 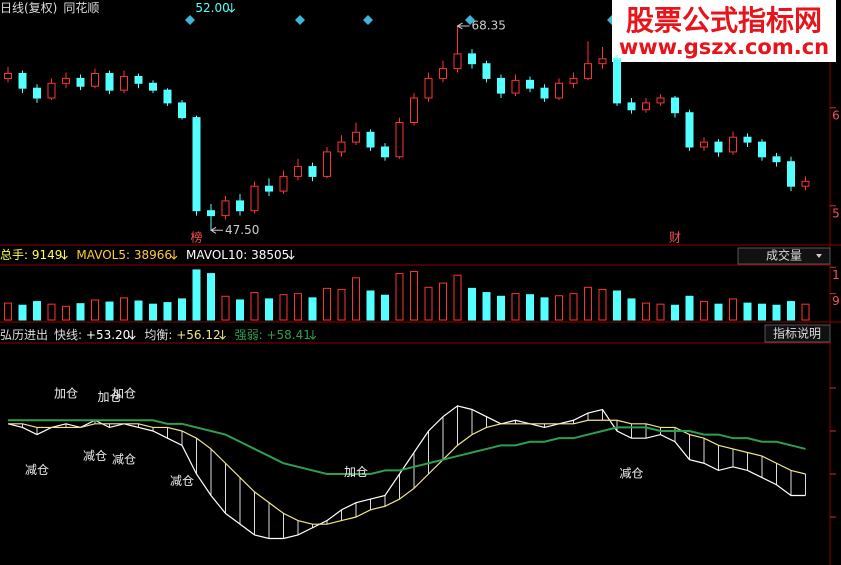 What do you see at coordinates (108, 335) in the screenshot?
I see `header-part: +53.20` at bounding box center [108, 335].